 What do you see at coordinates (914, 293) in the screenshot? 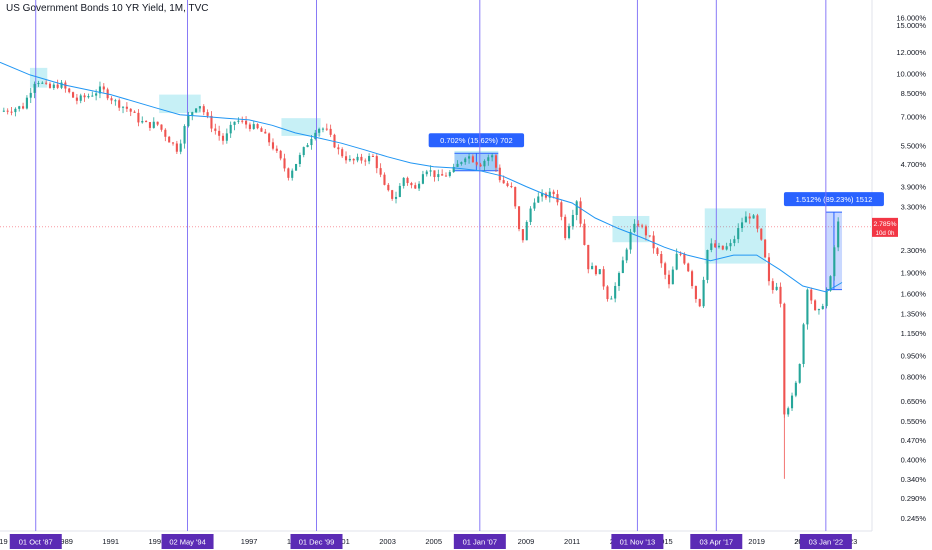
I see `y-tick-label: 1.600%` at bounding box center [914, 293].